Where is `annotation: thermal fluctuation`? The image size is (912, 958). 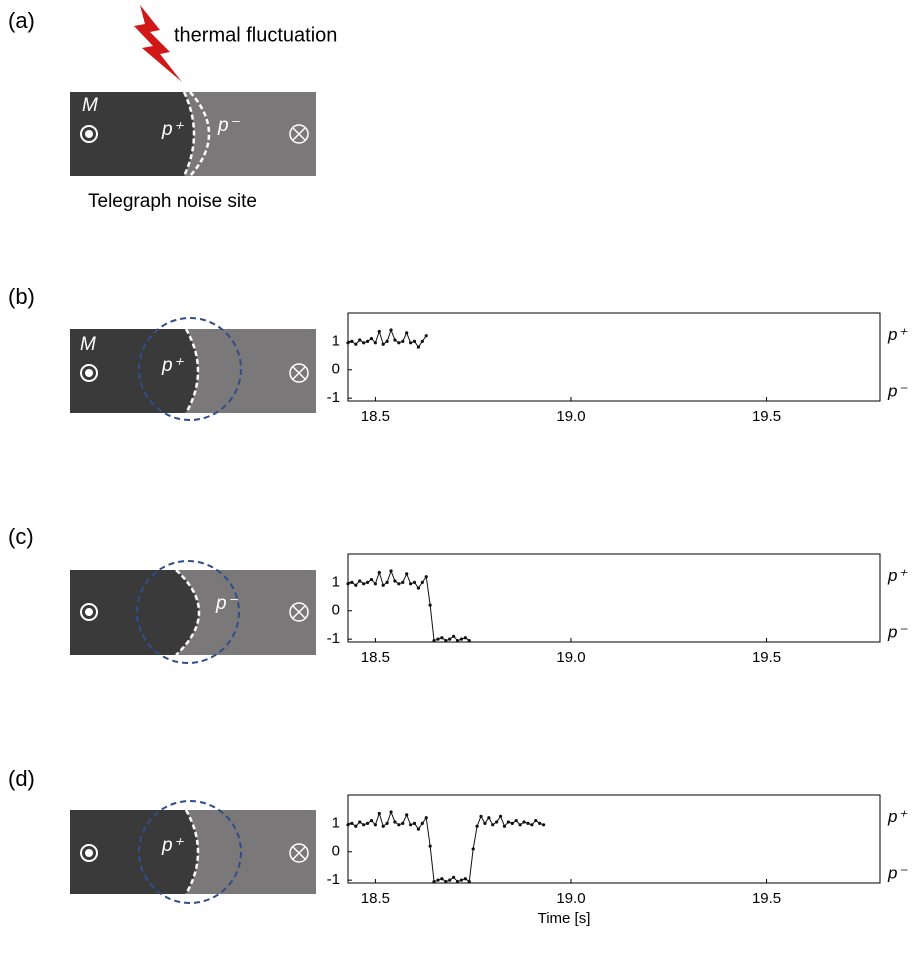
annotation: thermal fluctuation is located at coordinates (255, 35).